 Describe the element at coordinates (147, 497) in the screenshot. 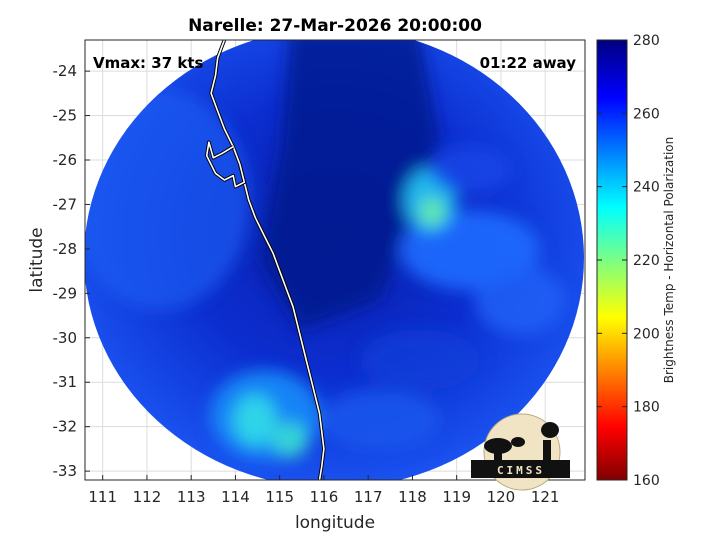

I see `x-tick-label: 112` at that location.